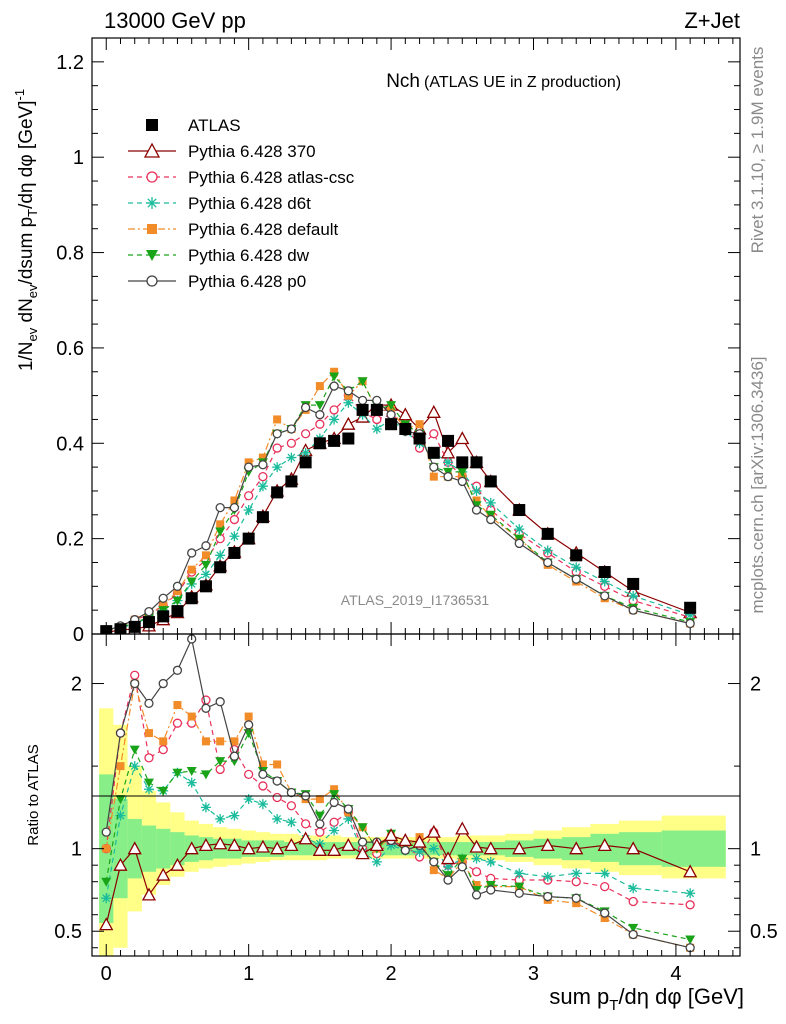 The height and width of the screenshot is (1024, 786). I want to click on legend-entry-atlas: ATLAS, so click(193, 125).